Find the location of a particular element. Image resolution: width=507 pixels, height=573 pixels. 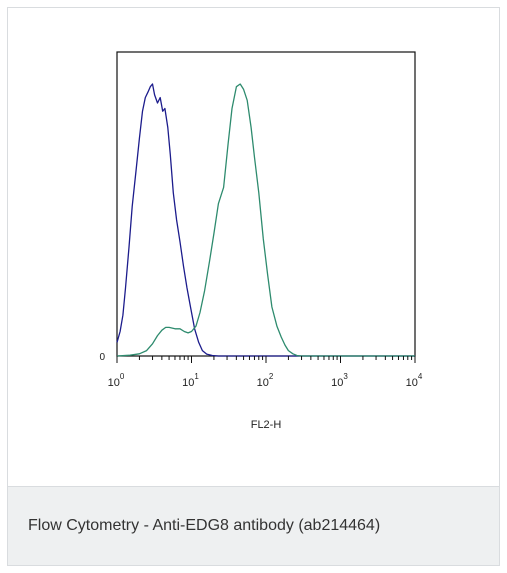

x-axis-label: FL2-H is located at coordinates (266, 425).